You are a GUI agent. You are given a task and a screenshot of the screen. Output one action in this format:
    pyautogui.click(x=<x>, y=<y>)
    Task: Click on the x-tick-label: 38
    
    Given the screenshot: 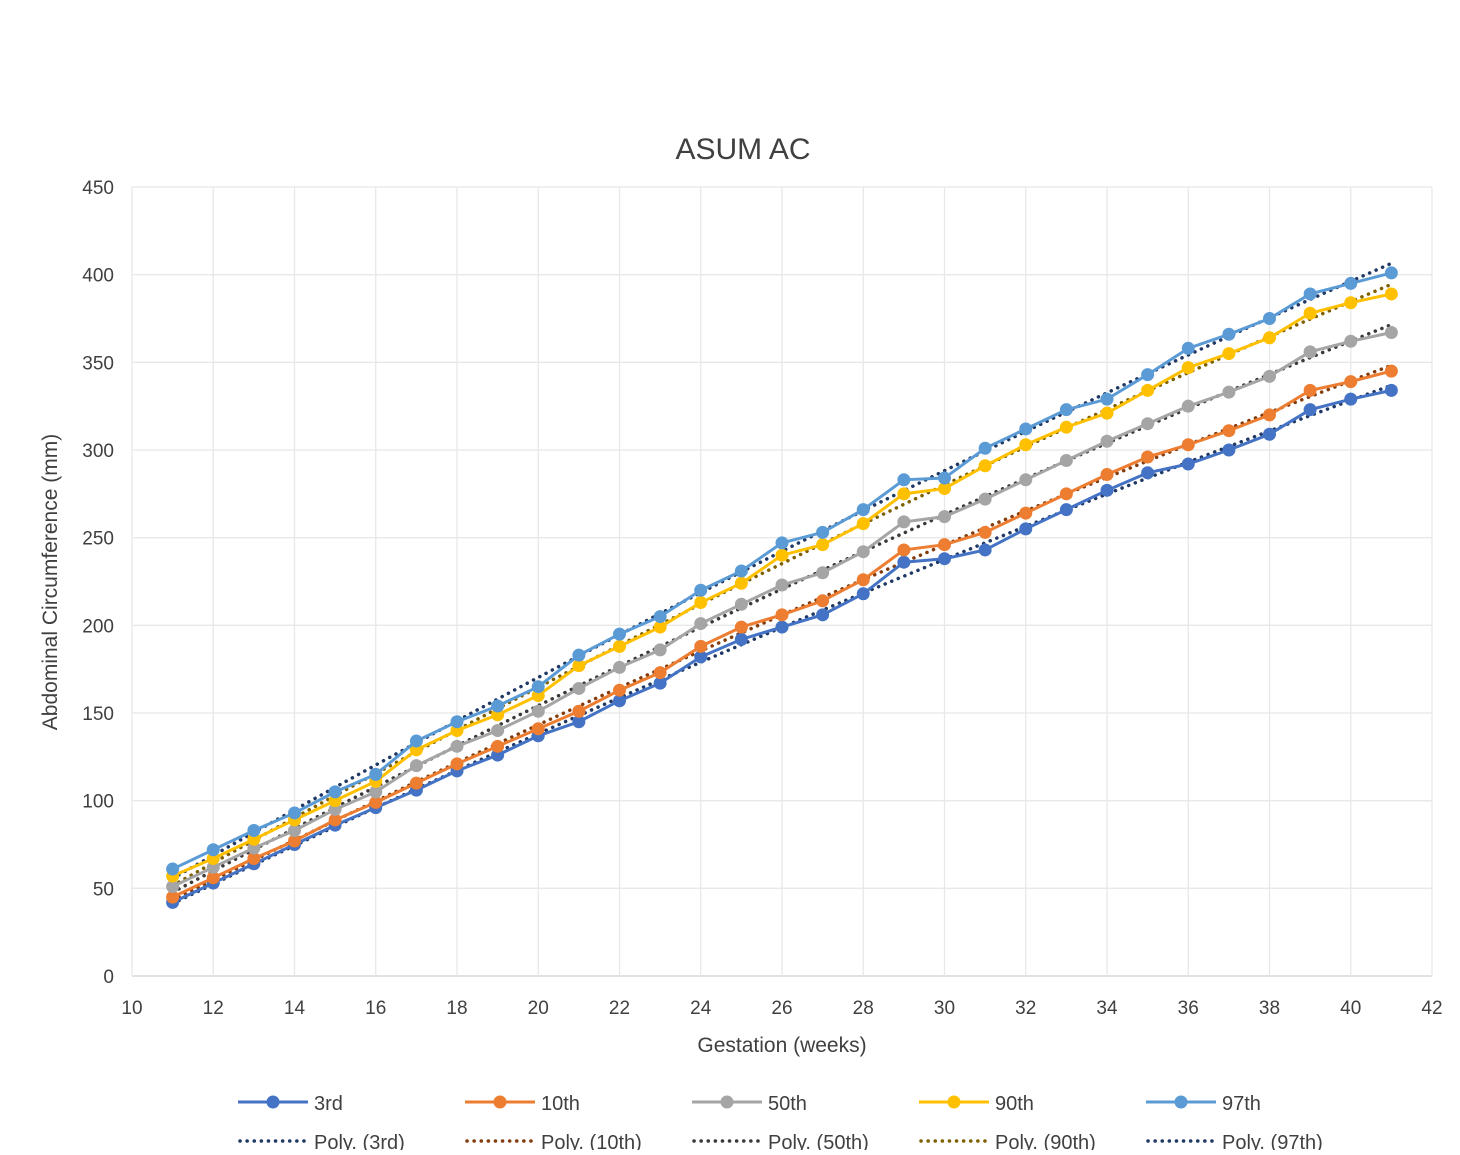 What is the action you would take?
    pyautogui.click(x=1269, y=1008)
    